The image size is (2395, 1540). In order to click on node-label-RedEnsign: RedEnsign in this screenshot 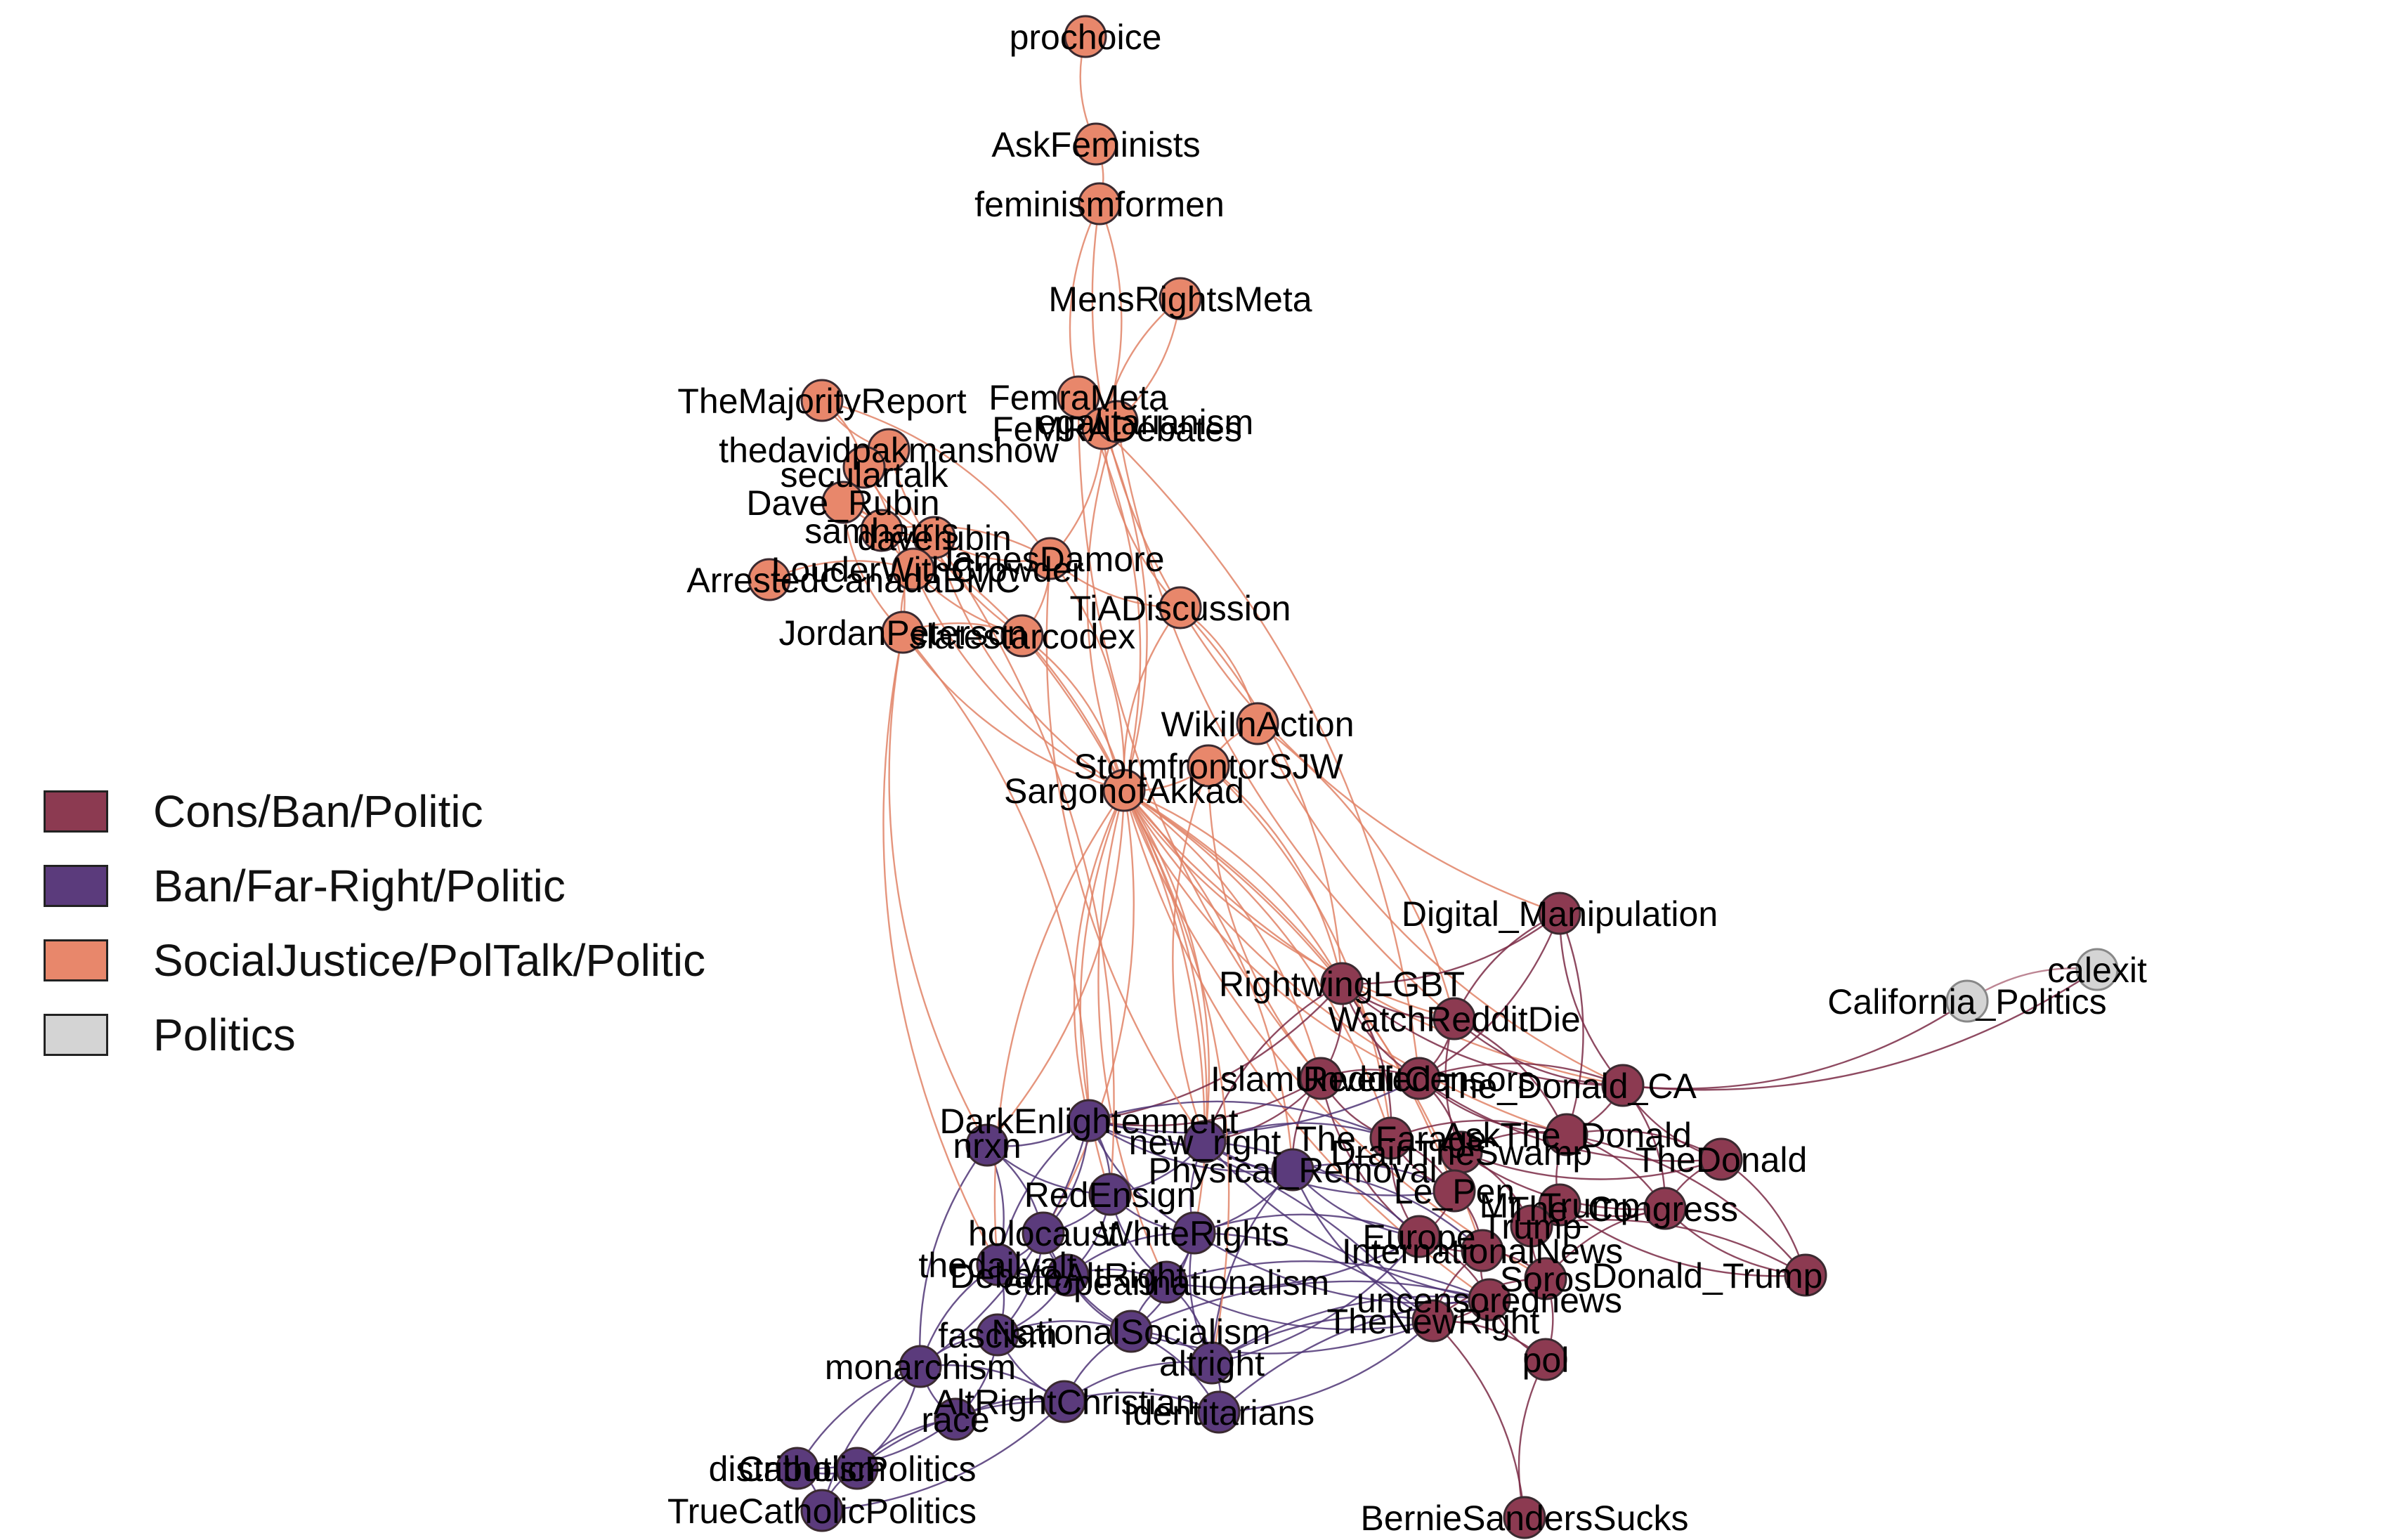, I will do `click(1110, 1195)`.